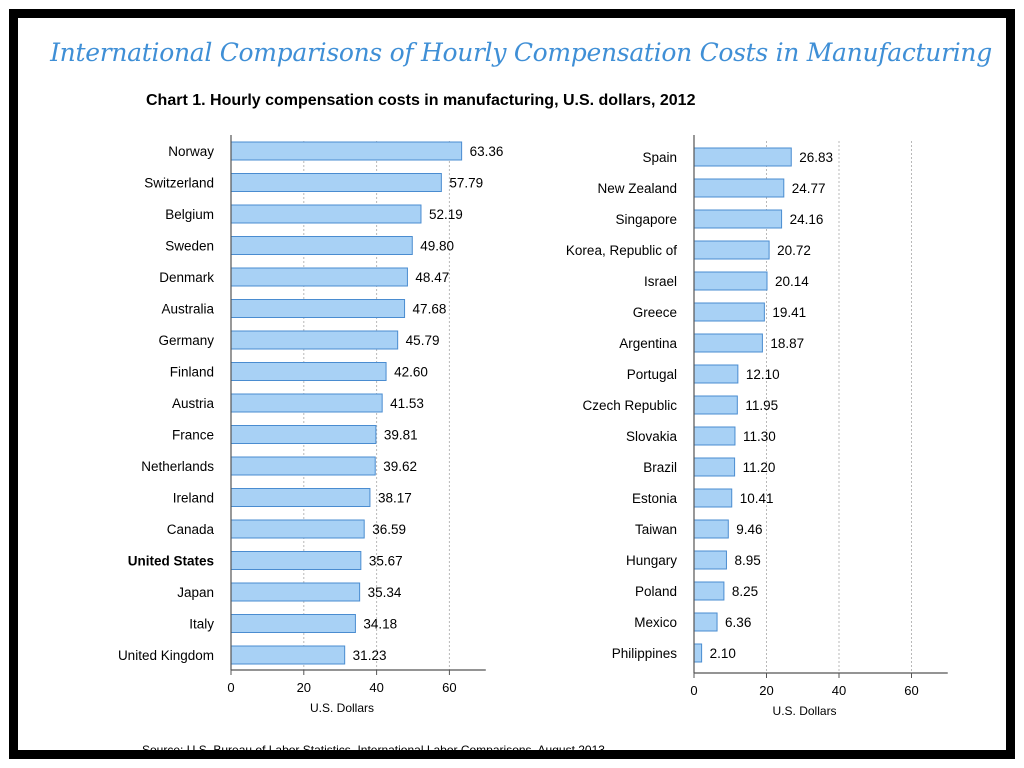 This screenshot has width=1024, height=768. What do you see at coordinates (192, 372) in the screenshot?
I see `category-label: Finland` at bounding box center [192, 372].